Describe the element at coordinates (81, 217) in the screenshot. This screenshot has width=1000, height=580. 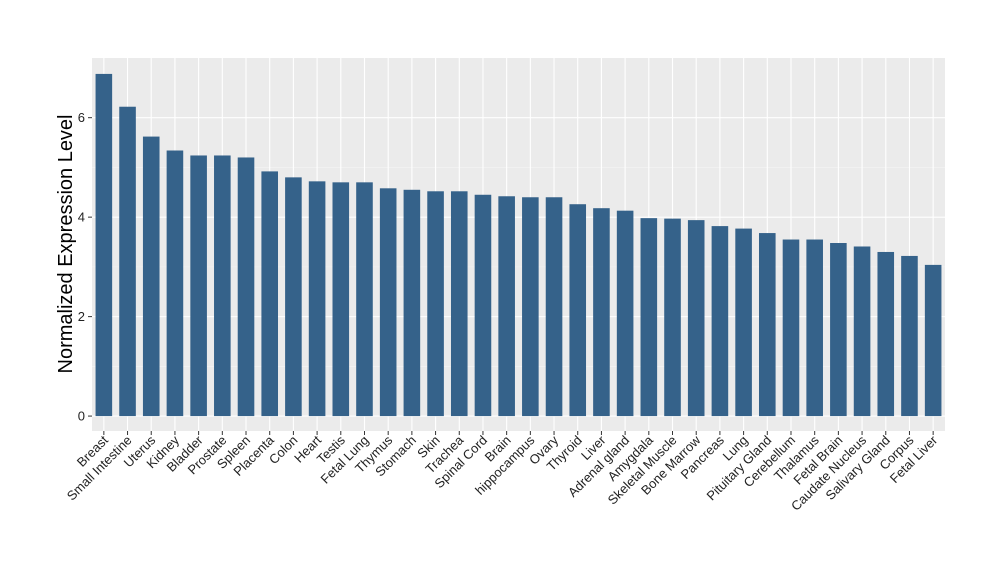
I see `y-tick-label: 4` at that location.